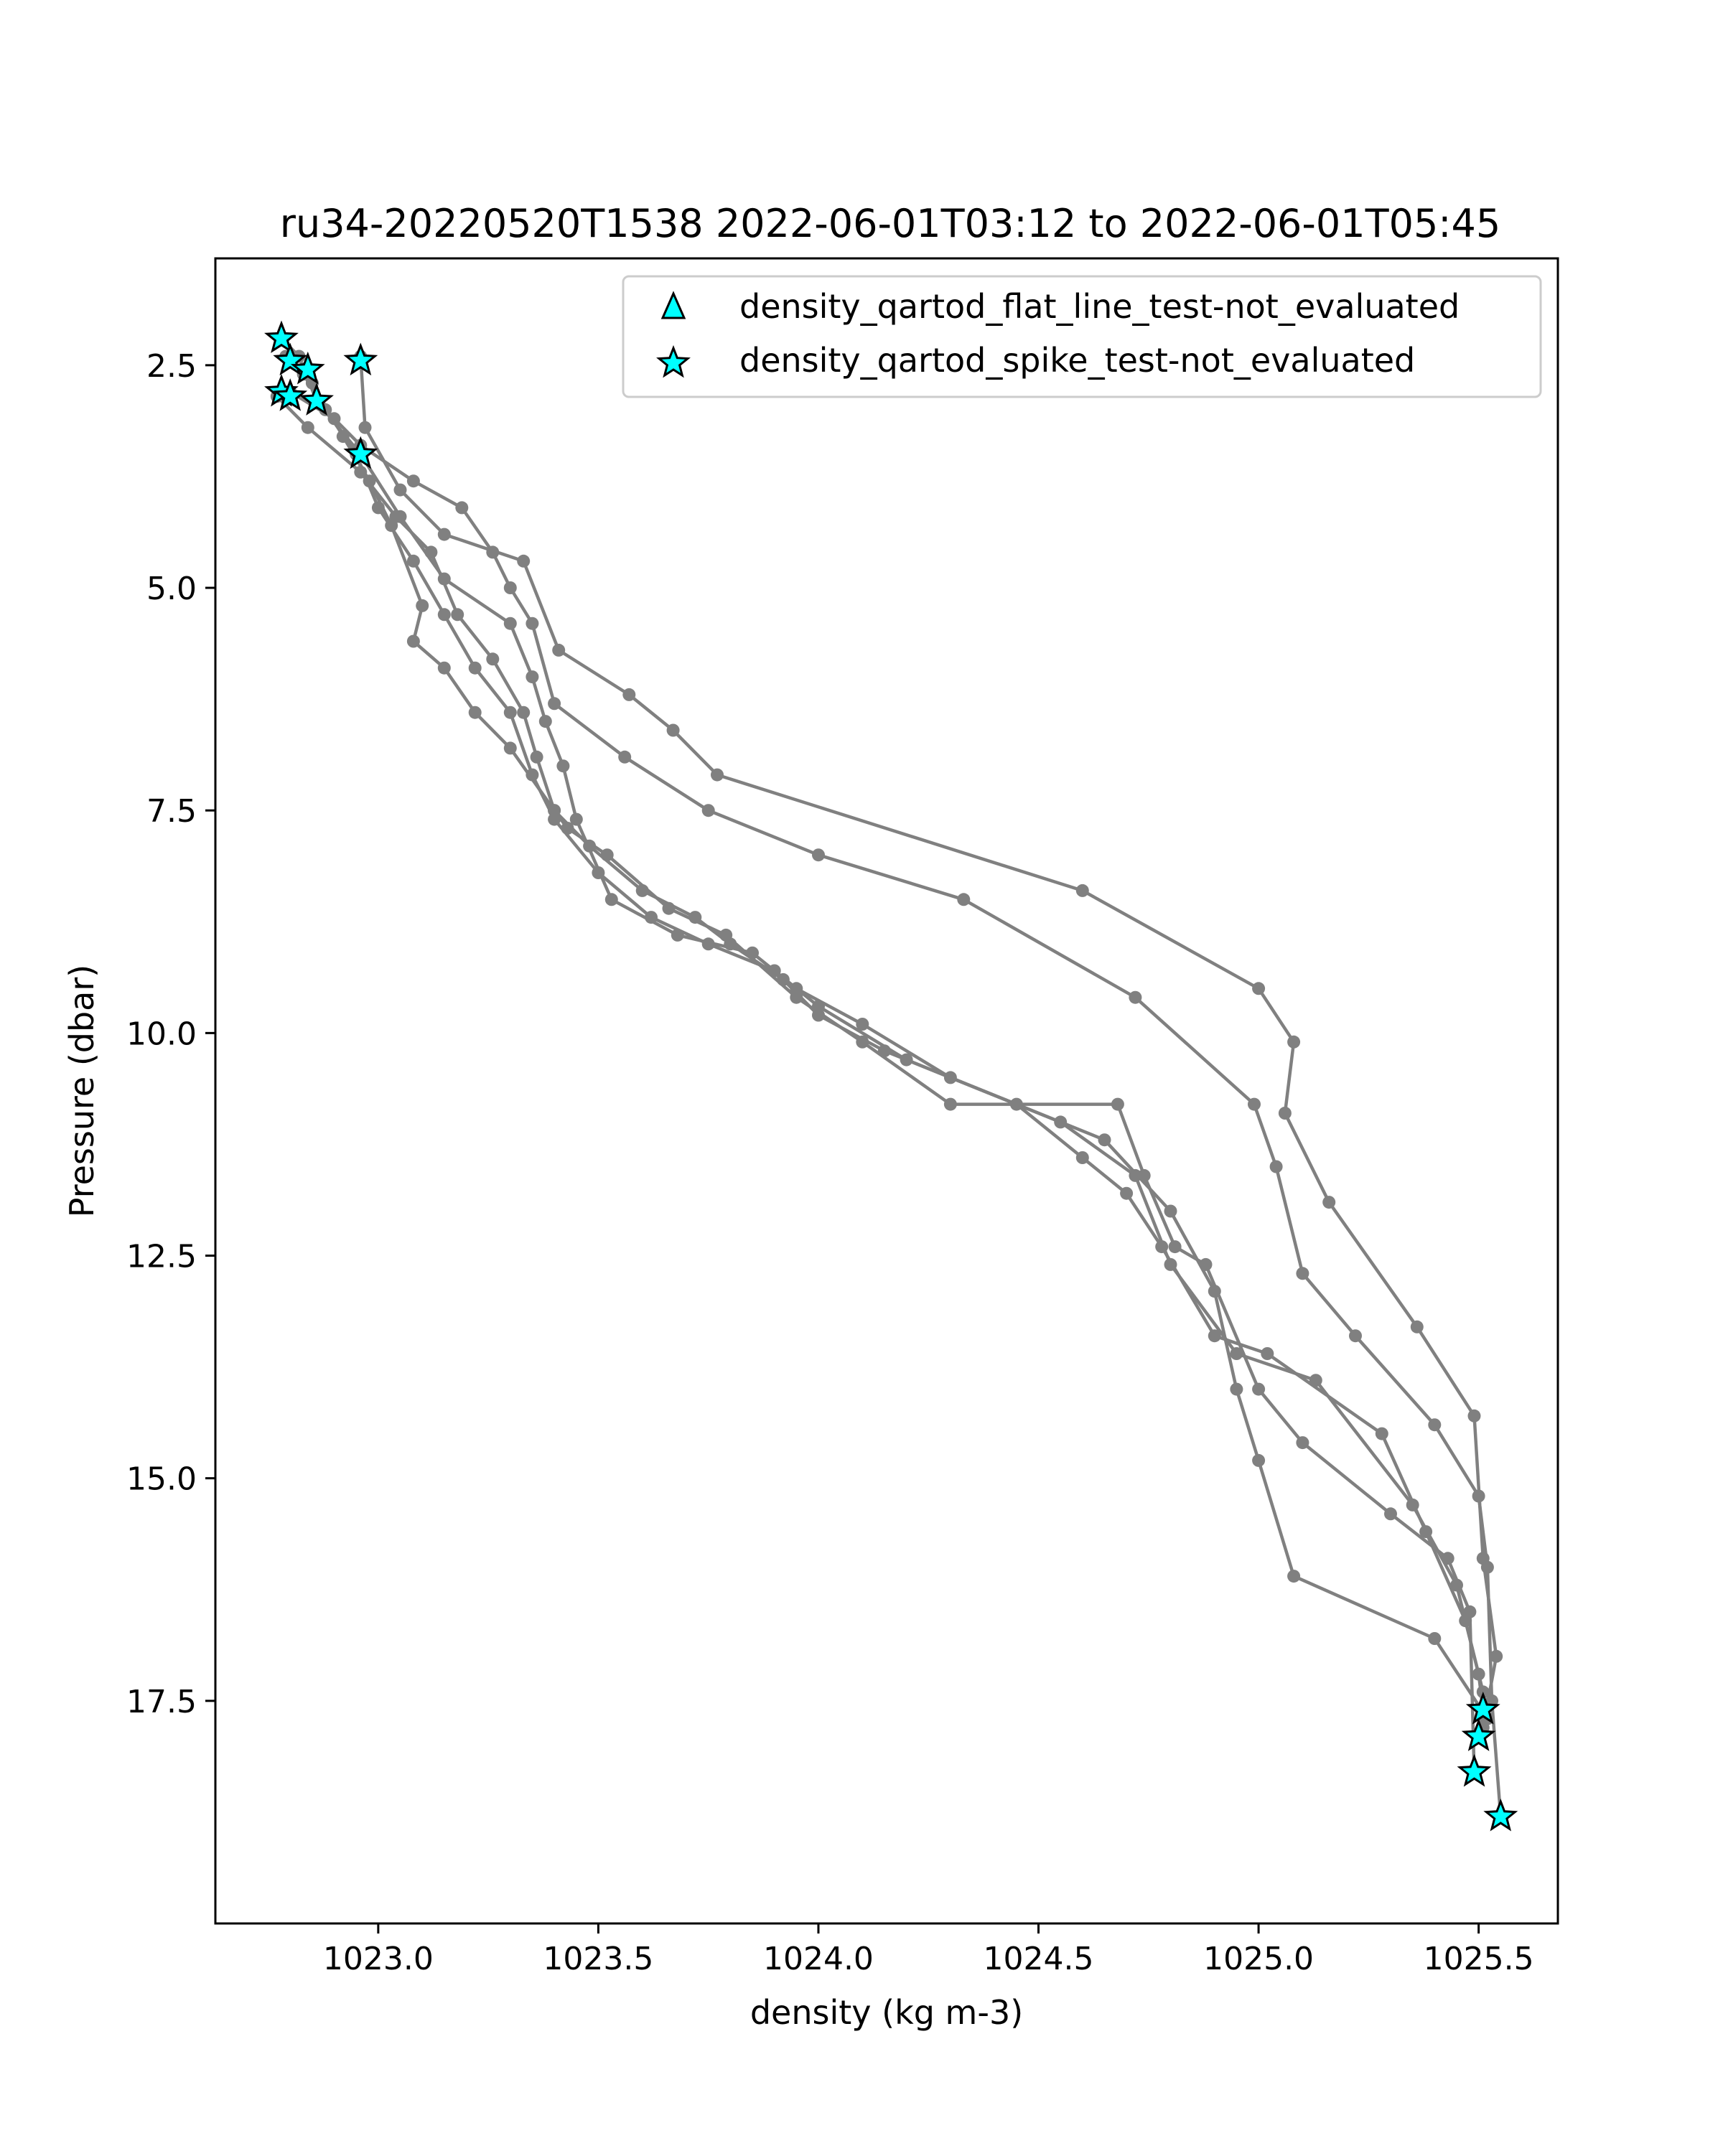  I want to click on y-axis-label: Pressure (dbar), so click(81, 1091).